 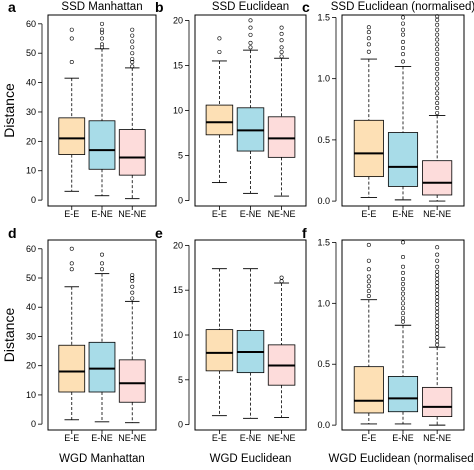 What do you see at coordinates (178, 290) in the screenshot?
I see `y-tick-label: 15` at bounding box center [178, 290].